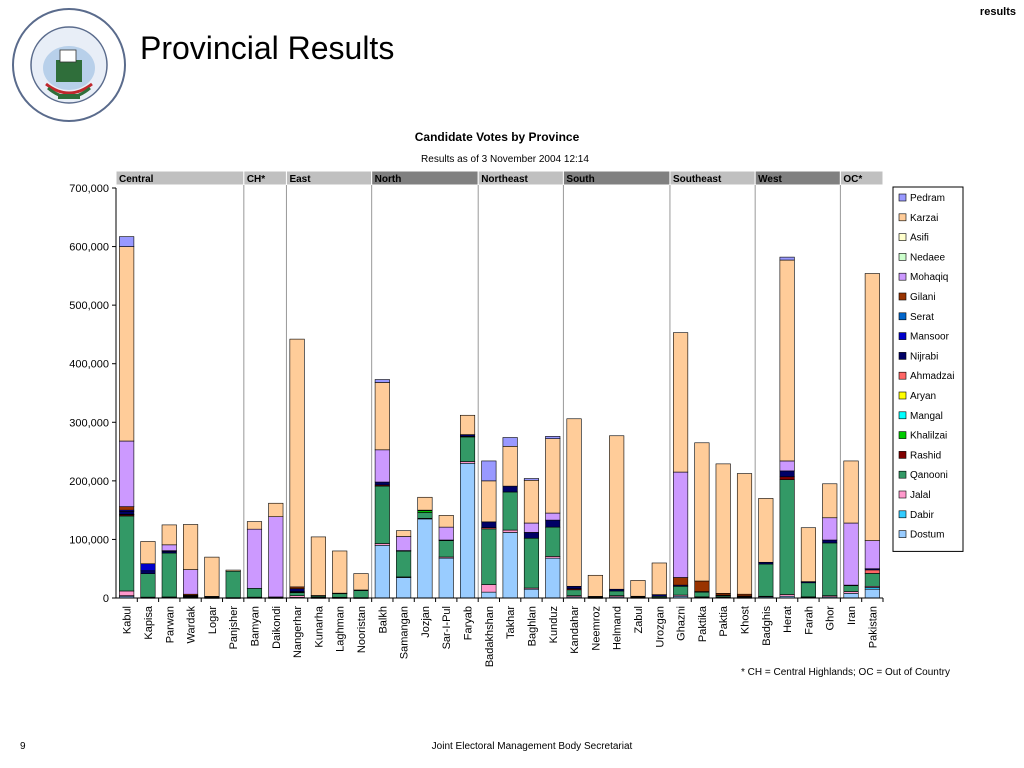  Describe the element at coordinates (902, 197) in the screenshot. I see `legend-swatch-pedram` at that location.